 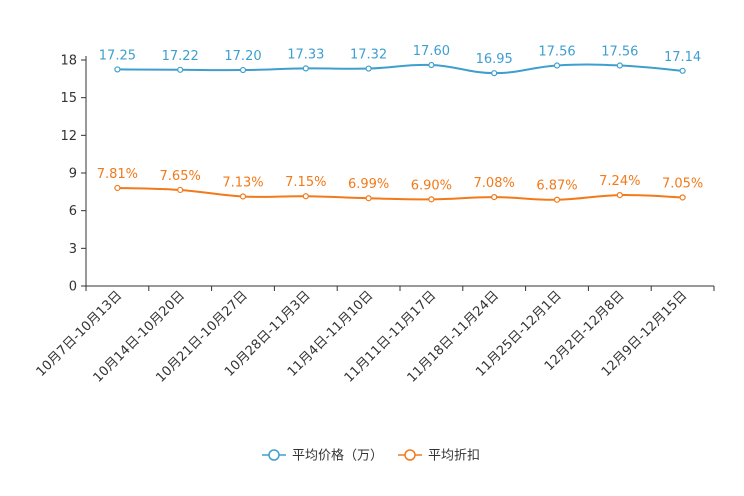 I want to click on data-label: 17.22, so click(x=180, y=56).